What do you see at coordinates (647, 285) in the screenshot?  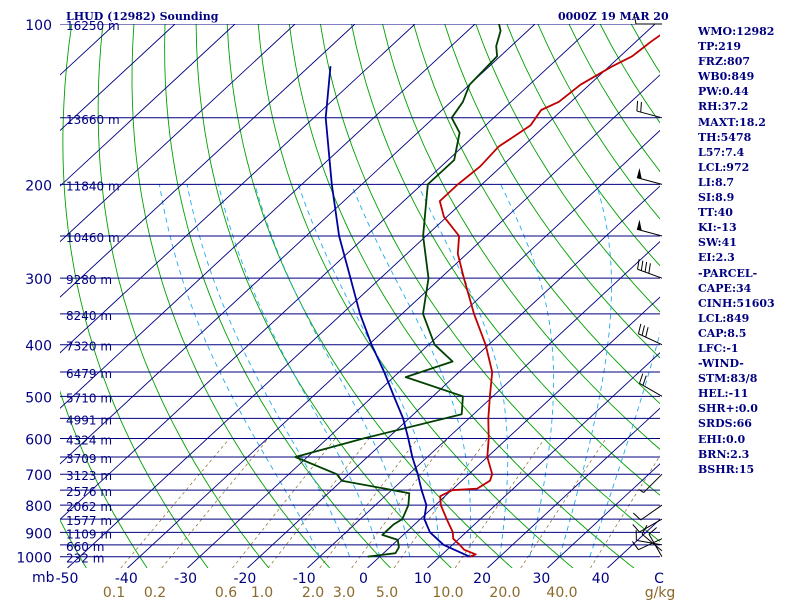 I see `wind-barbs` at bounding box center [647, 285].